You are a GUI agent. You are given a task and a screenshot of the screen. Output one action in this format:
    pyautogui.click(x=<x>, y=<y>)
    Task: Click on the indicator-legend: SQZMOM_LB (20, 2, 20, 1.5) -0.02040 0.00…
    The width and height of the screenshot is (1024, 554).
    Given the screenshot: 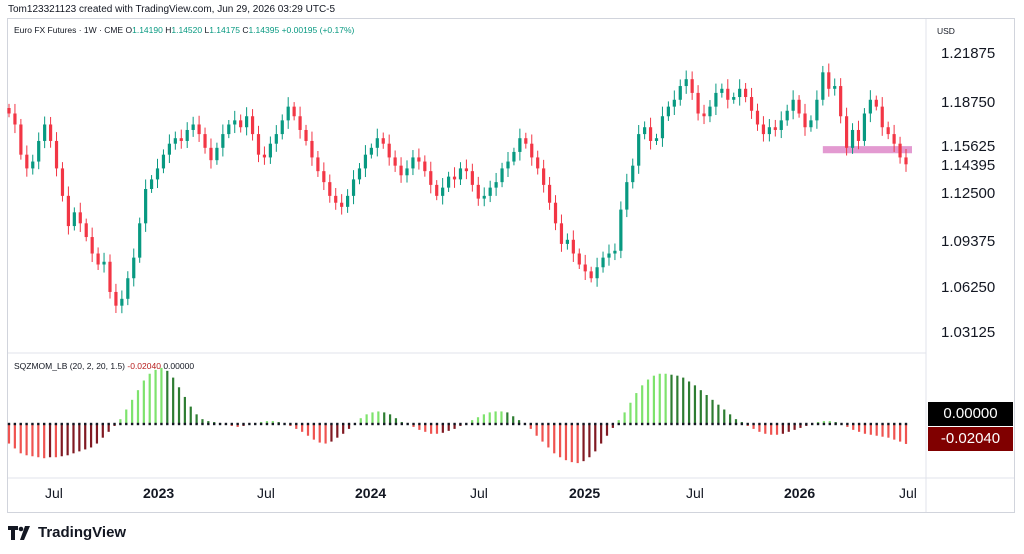 What is the action you would take?
    pyautogui.click(x=104, y=366)
    